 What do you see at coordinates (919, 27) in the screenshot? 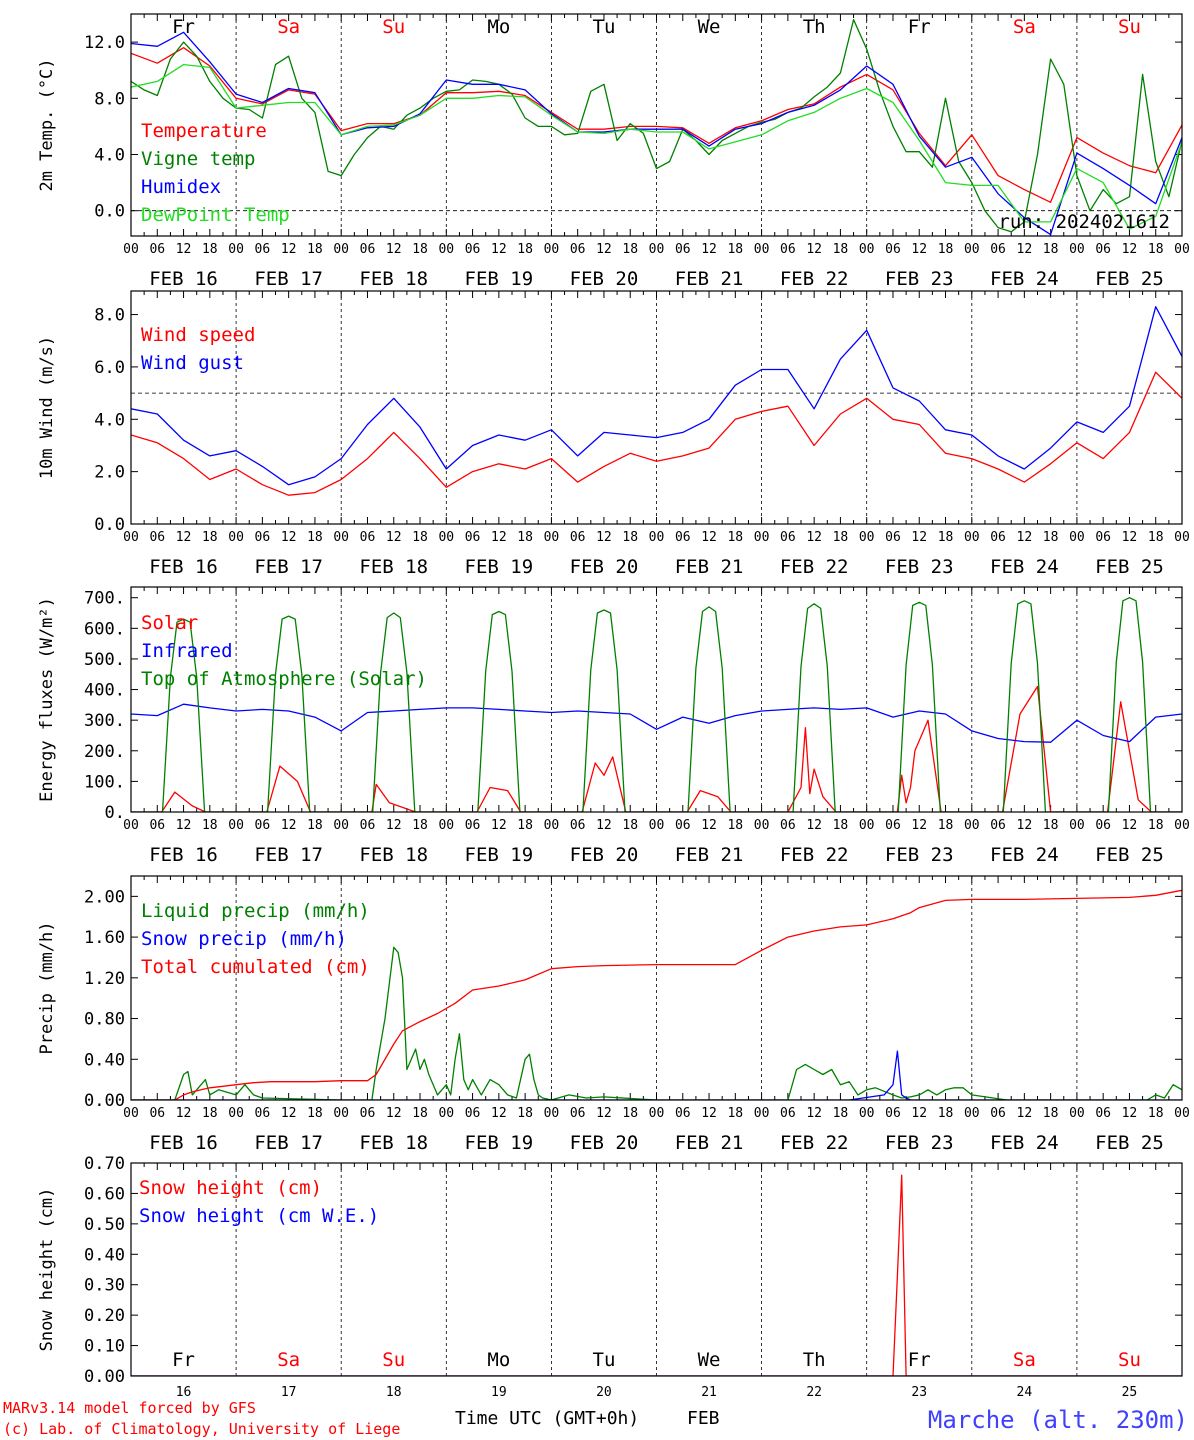
I see `day-name: Fr` at bounding box center [919, 27].